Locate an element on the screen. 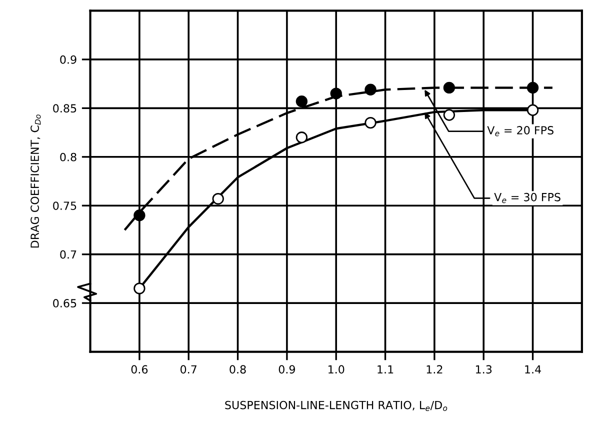  y-tick-label: 0.7 is located at coordinates (68, 254).